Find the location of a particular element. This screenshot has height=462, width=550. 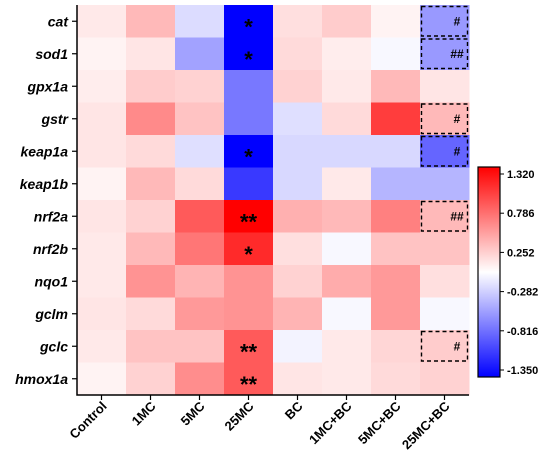

heatmap-cell-sod1-25MC is located at coordinates (249, 54).